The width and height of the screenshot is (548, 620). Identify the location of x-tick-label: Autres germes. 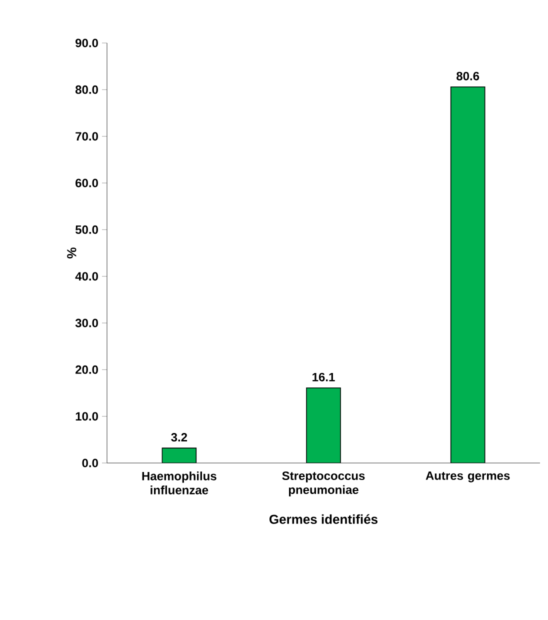
(468, 477).